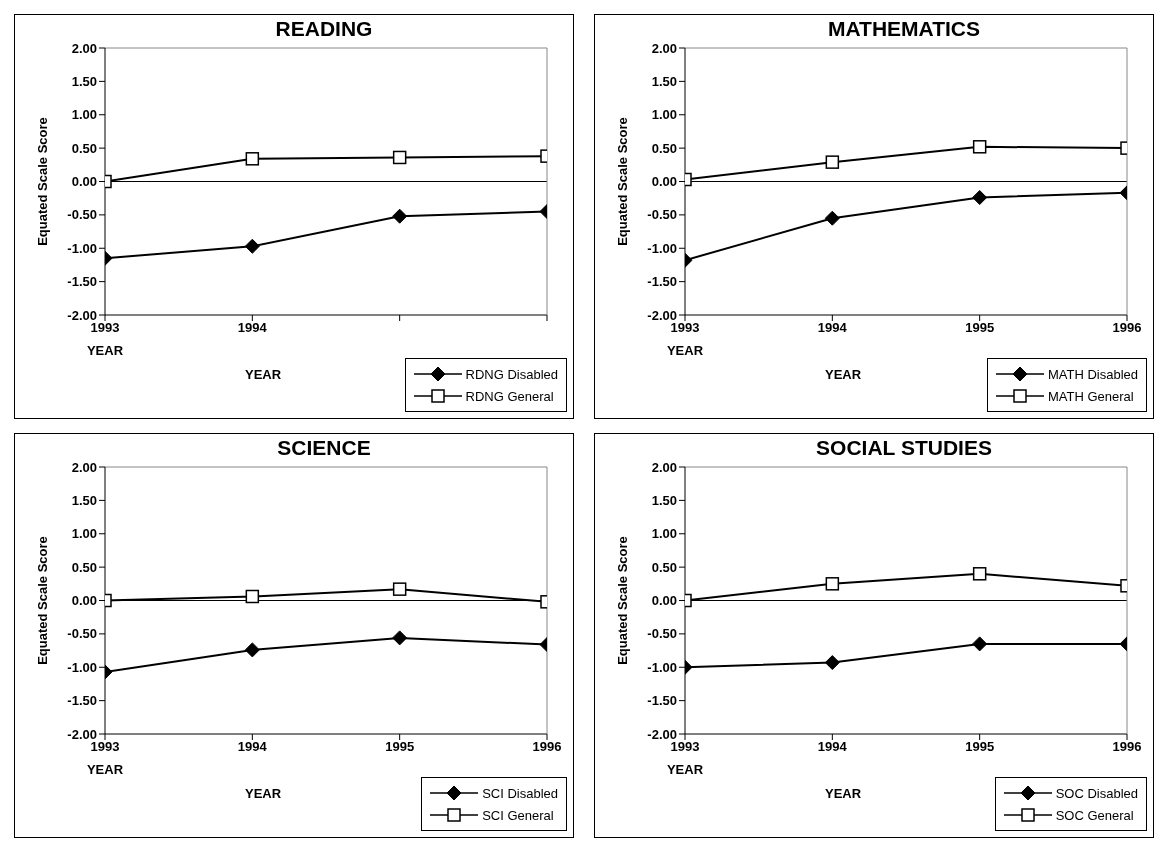 This screenshot has width=1163, height=853. I want to click on legend-label: MATH Disabled, so click(1092, 374).